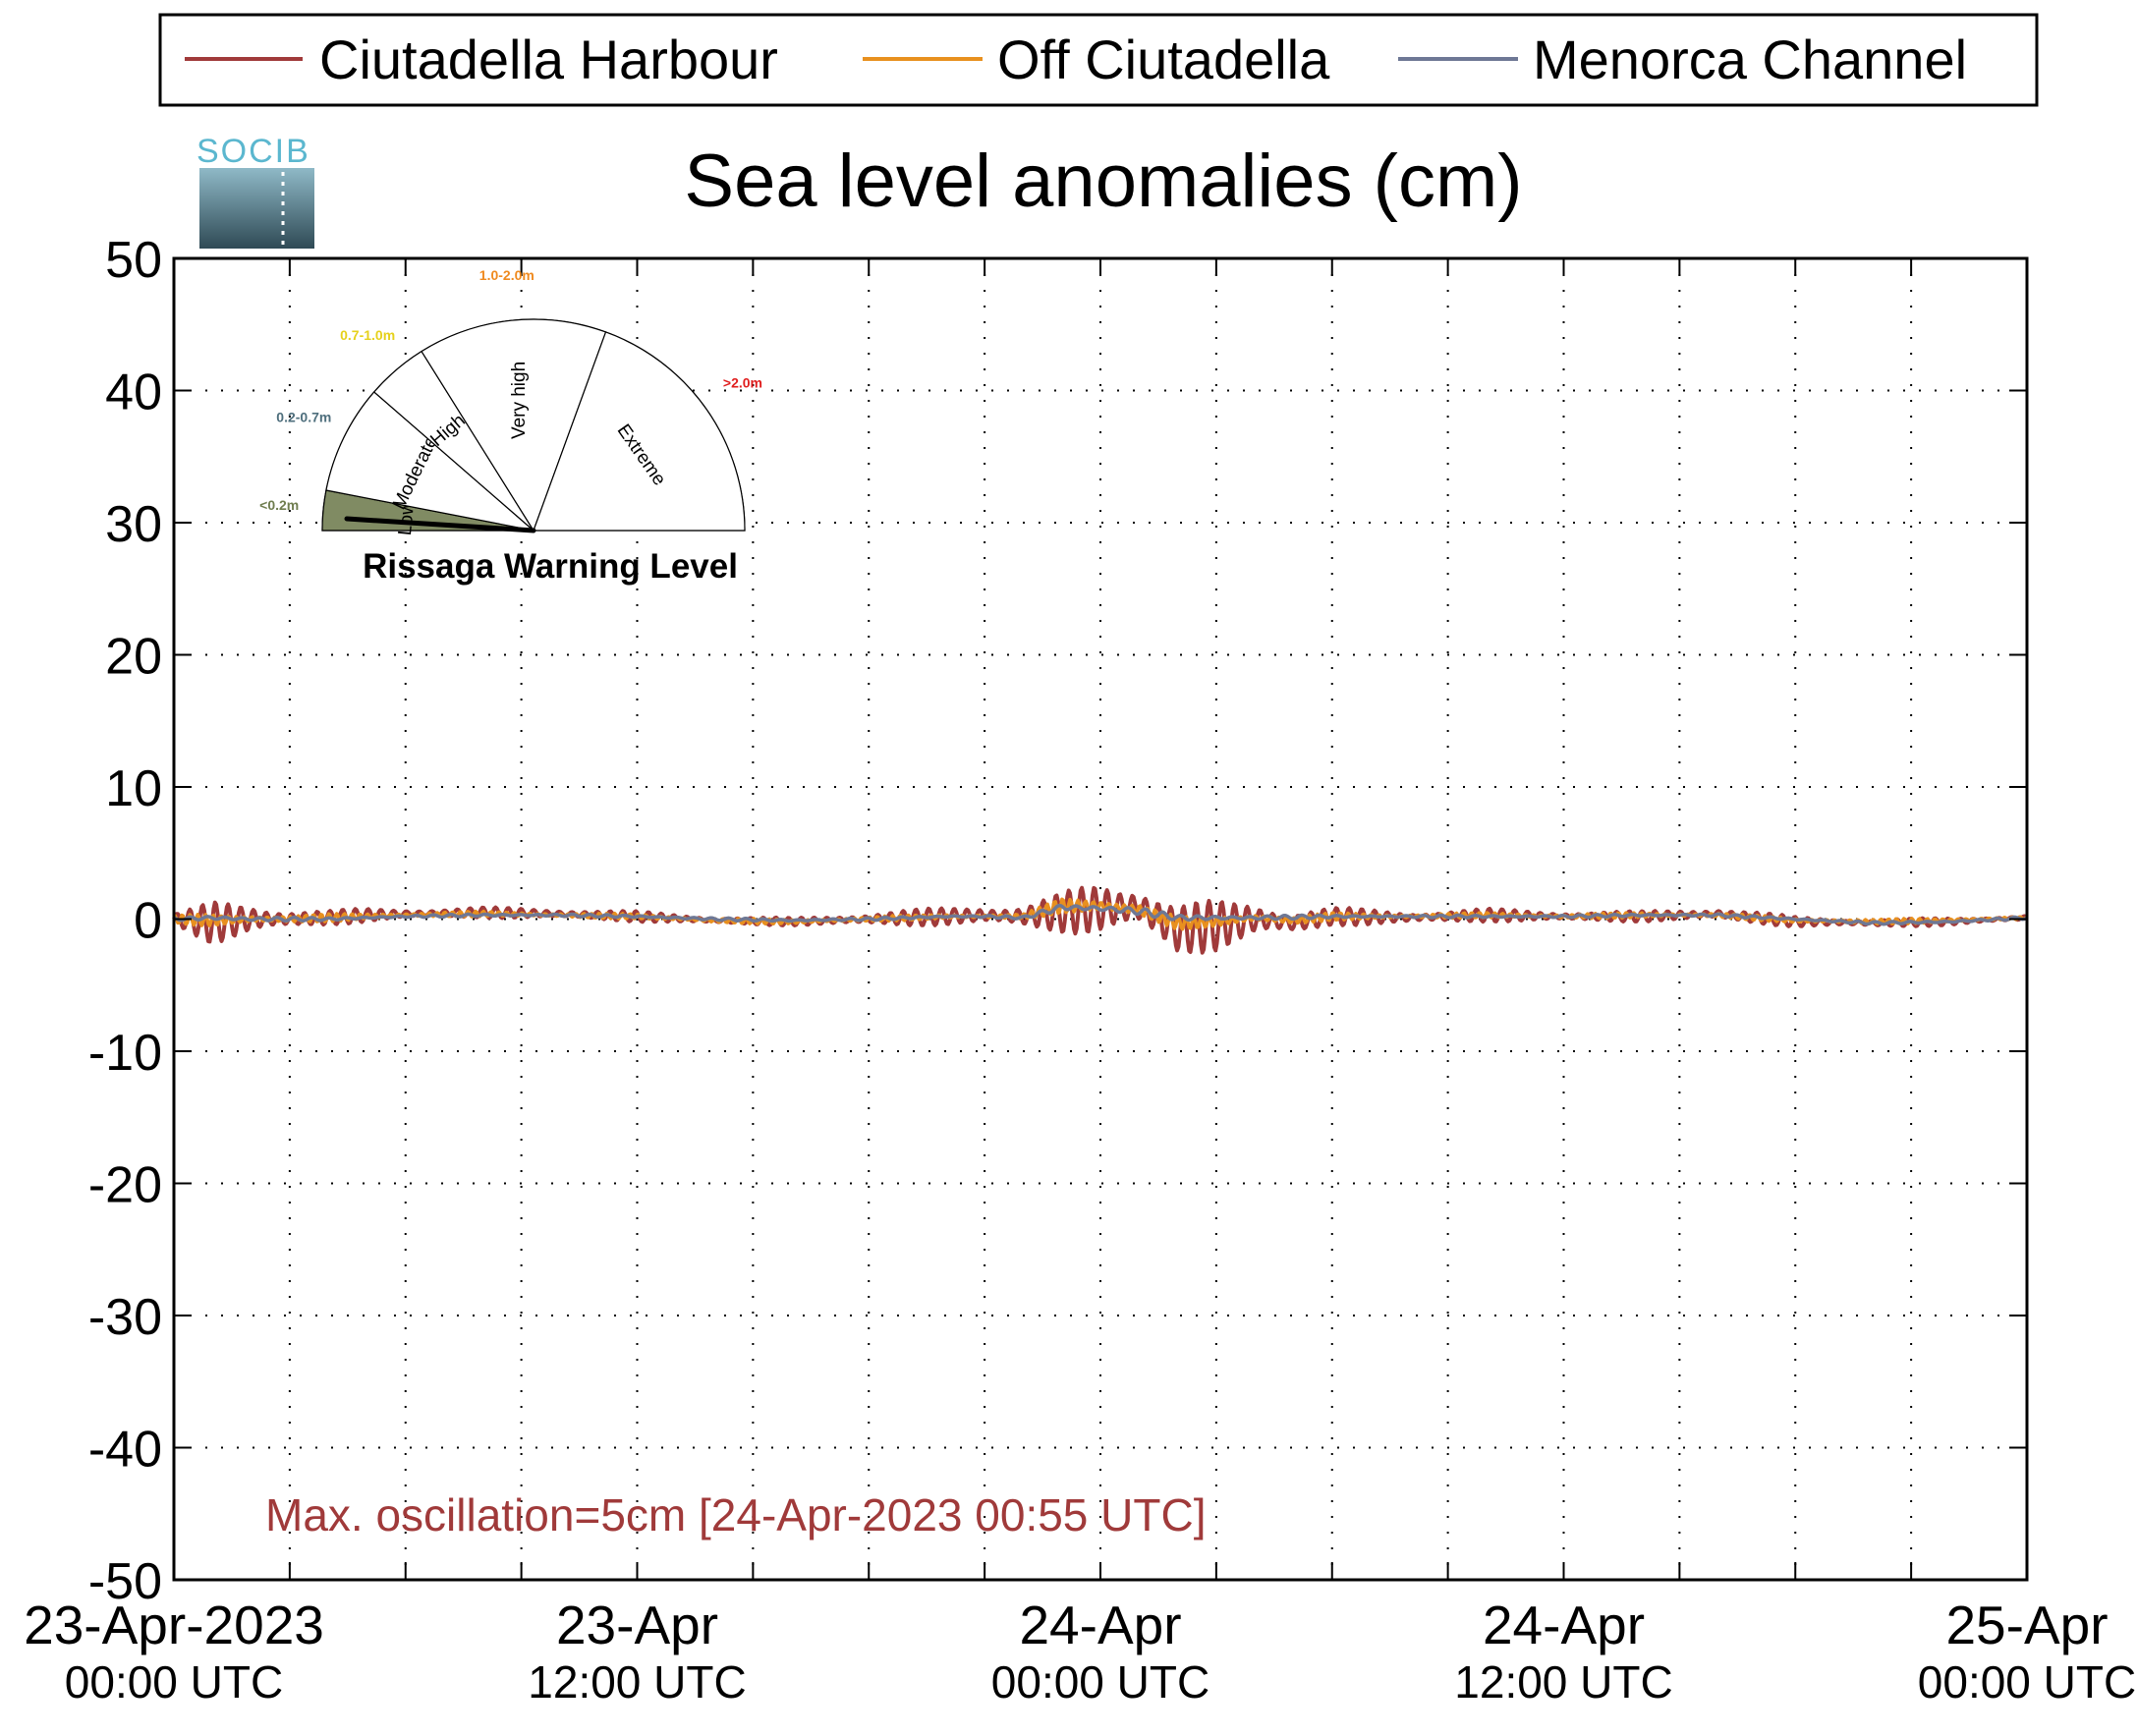 The image size is (2137, 1736). I want to click on x-tick-label-date: 23-Apr, so click(637, 1625).